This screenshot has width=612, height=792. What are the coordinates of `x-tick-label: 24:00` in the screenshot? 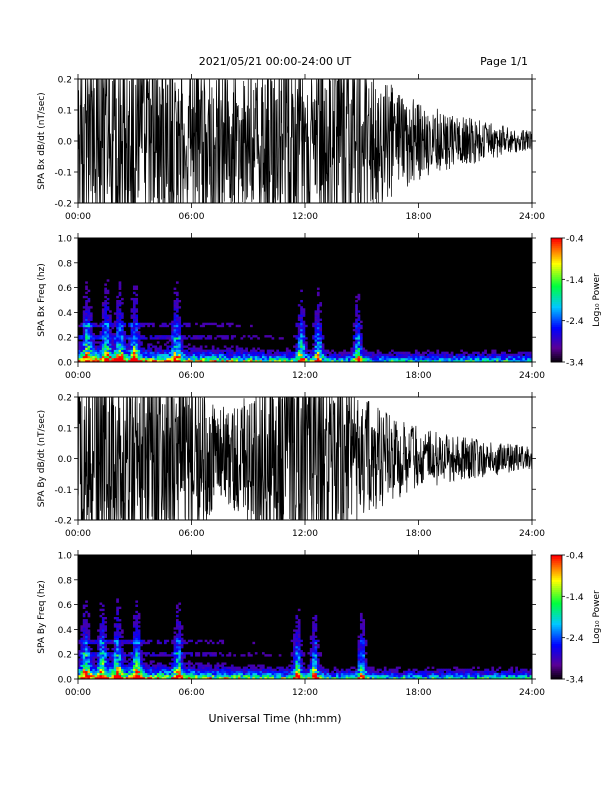 It's located at (532, 376).